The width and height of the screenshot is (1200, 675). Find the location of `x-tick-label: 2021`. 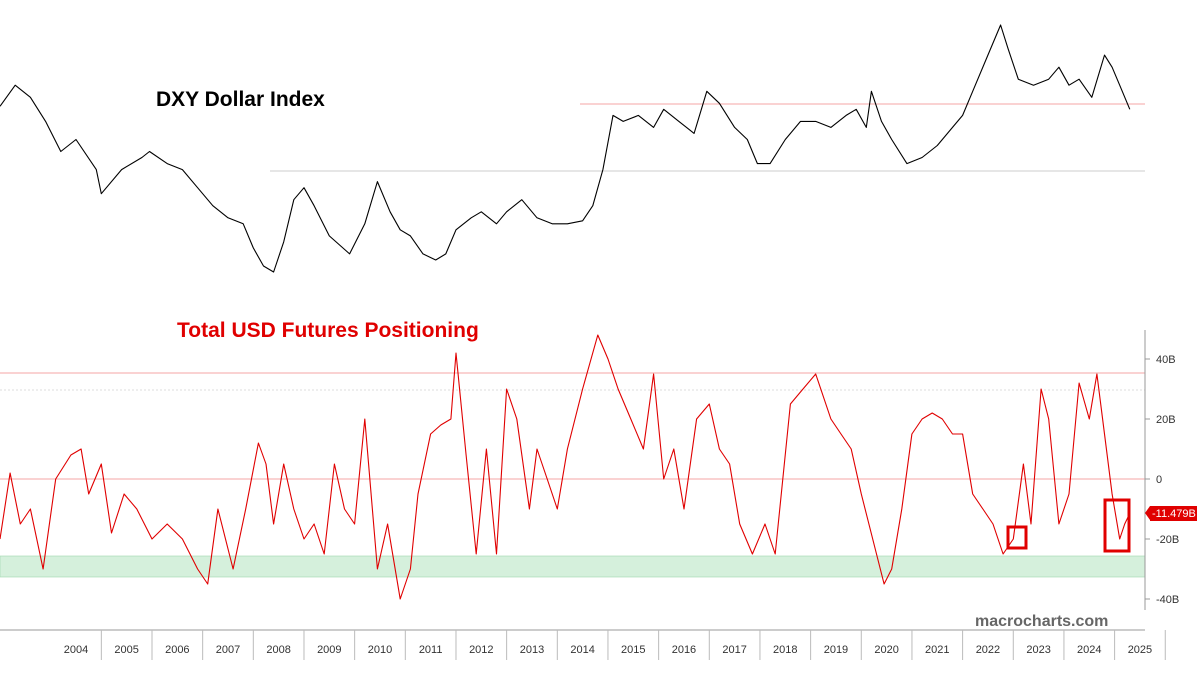

x-tick-label: 2021 is located at coordinates (937, 650).